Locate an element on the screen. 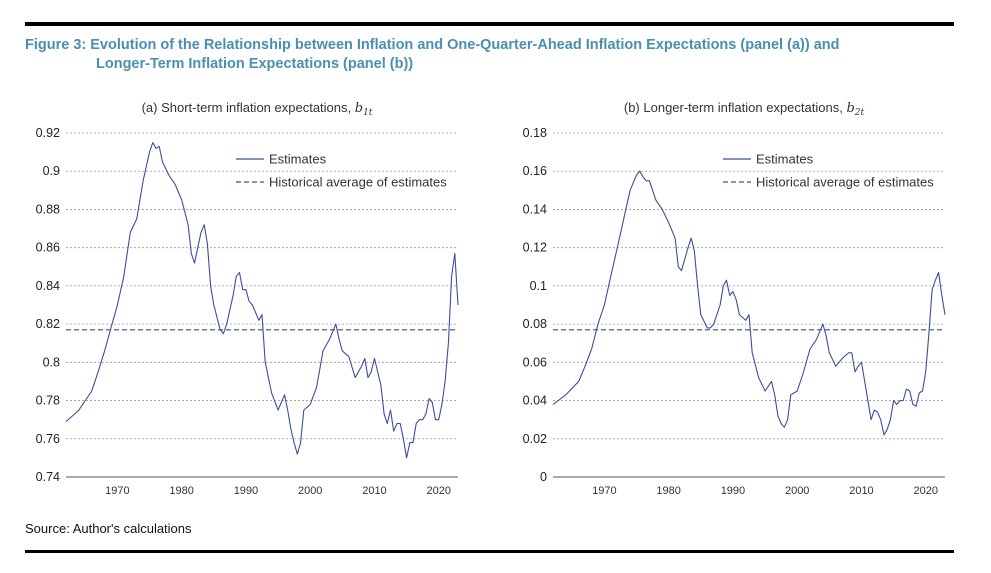 The image size is (991, 573). panel-a-xtick-label: 1990 is located at coordinates (246, 491).